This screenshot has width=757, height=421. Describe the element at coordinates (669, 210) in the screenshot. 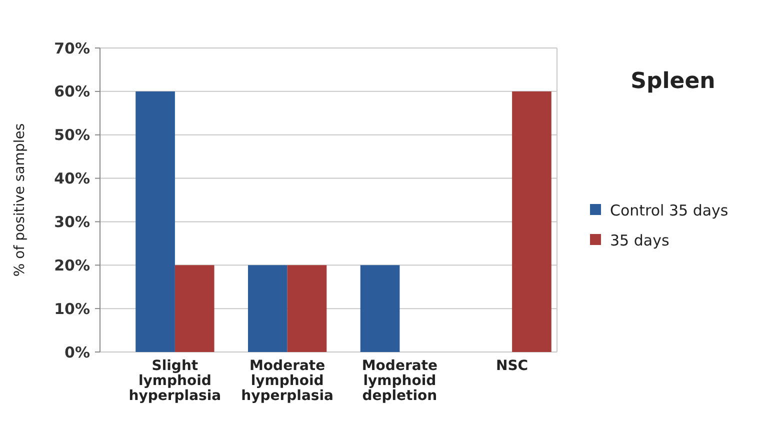

I see `legend-label: Control 35 days` at that location.